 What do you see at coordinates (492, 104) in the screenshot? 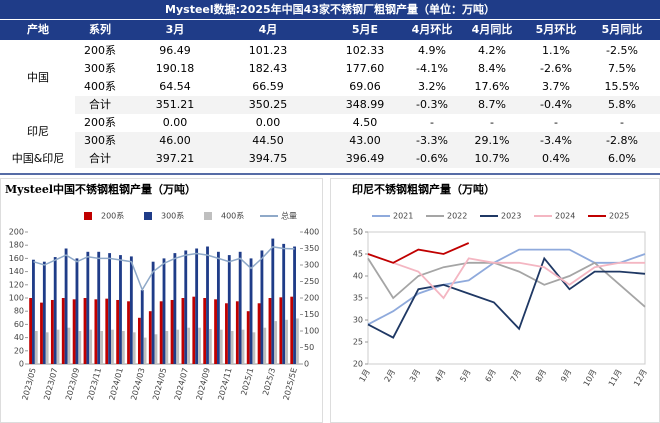
I see `table-cell: 8.7%` at bounding box center [492, 104].